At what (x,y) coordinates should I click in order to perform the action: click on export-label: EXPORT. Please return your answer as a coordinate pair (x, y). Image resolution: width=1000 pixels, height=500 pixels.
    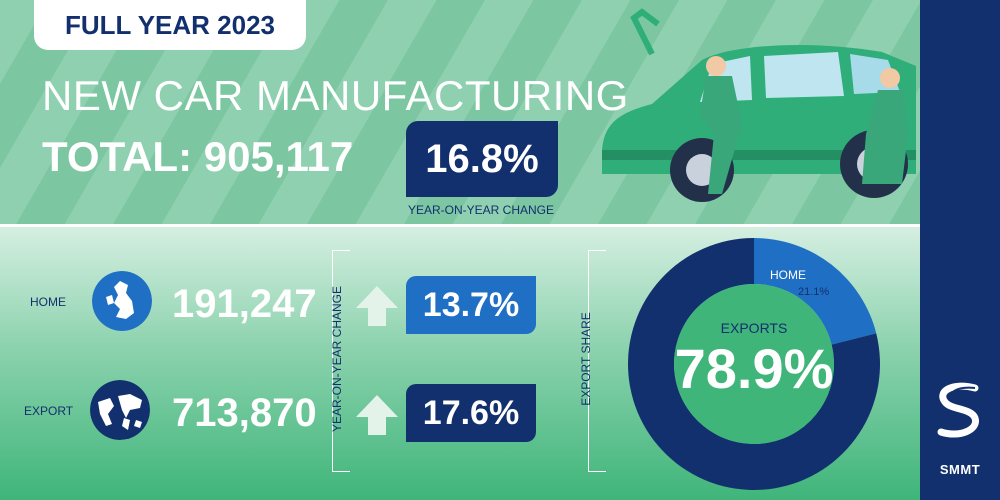
    Looking at the image, I should click on (49, 411).